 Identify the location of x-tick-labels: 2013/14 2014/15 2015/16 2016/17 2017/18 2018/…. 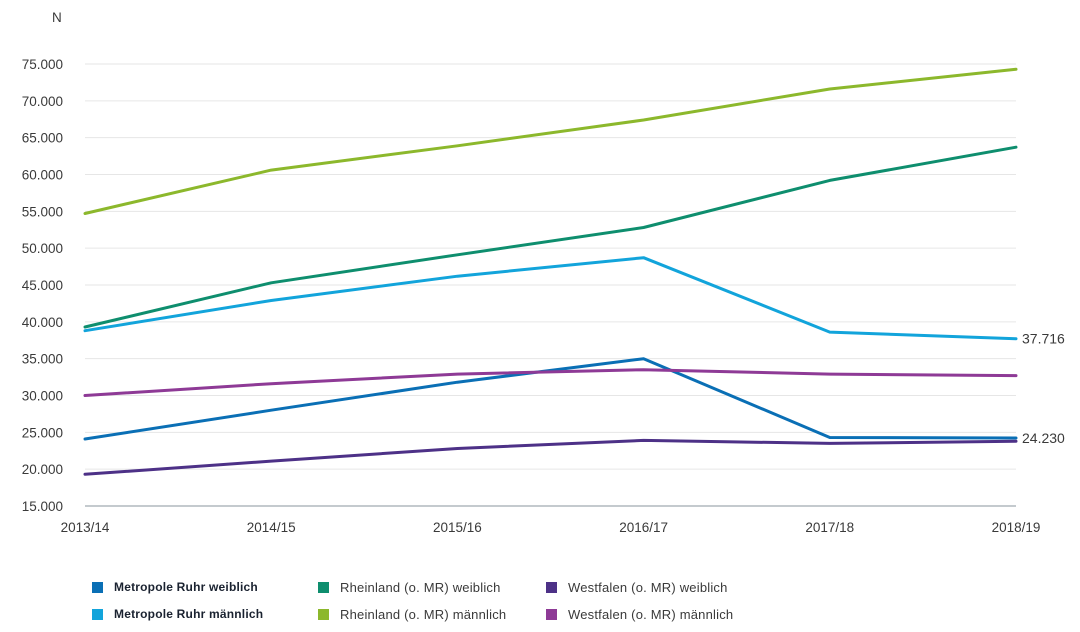
(551, 527).